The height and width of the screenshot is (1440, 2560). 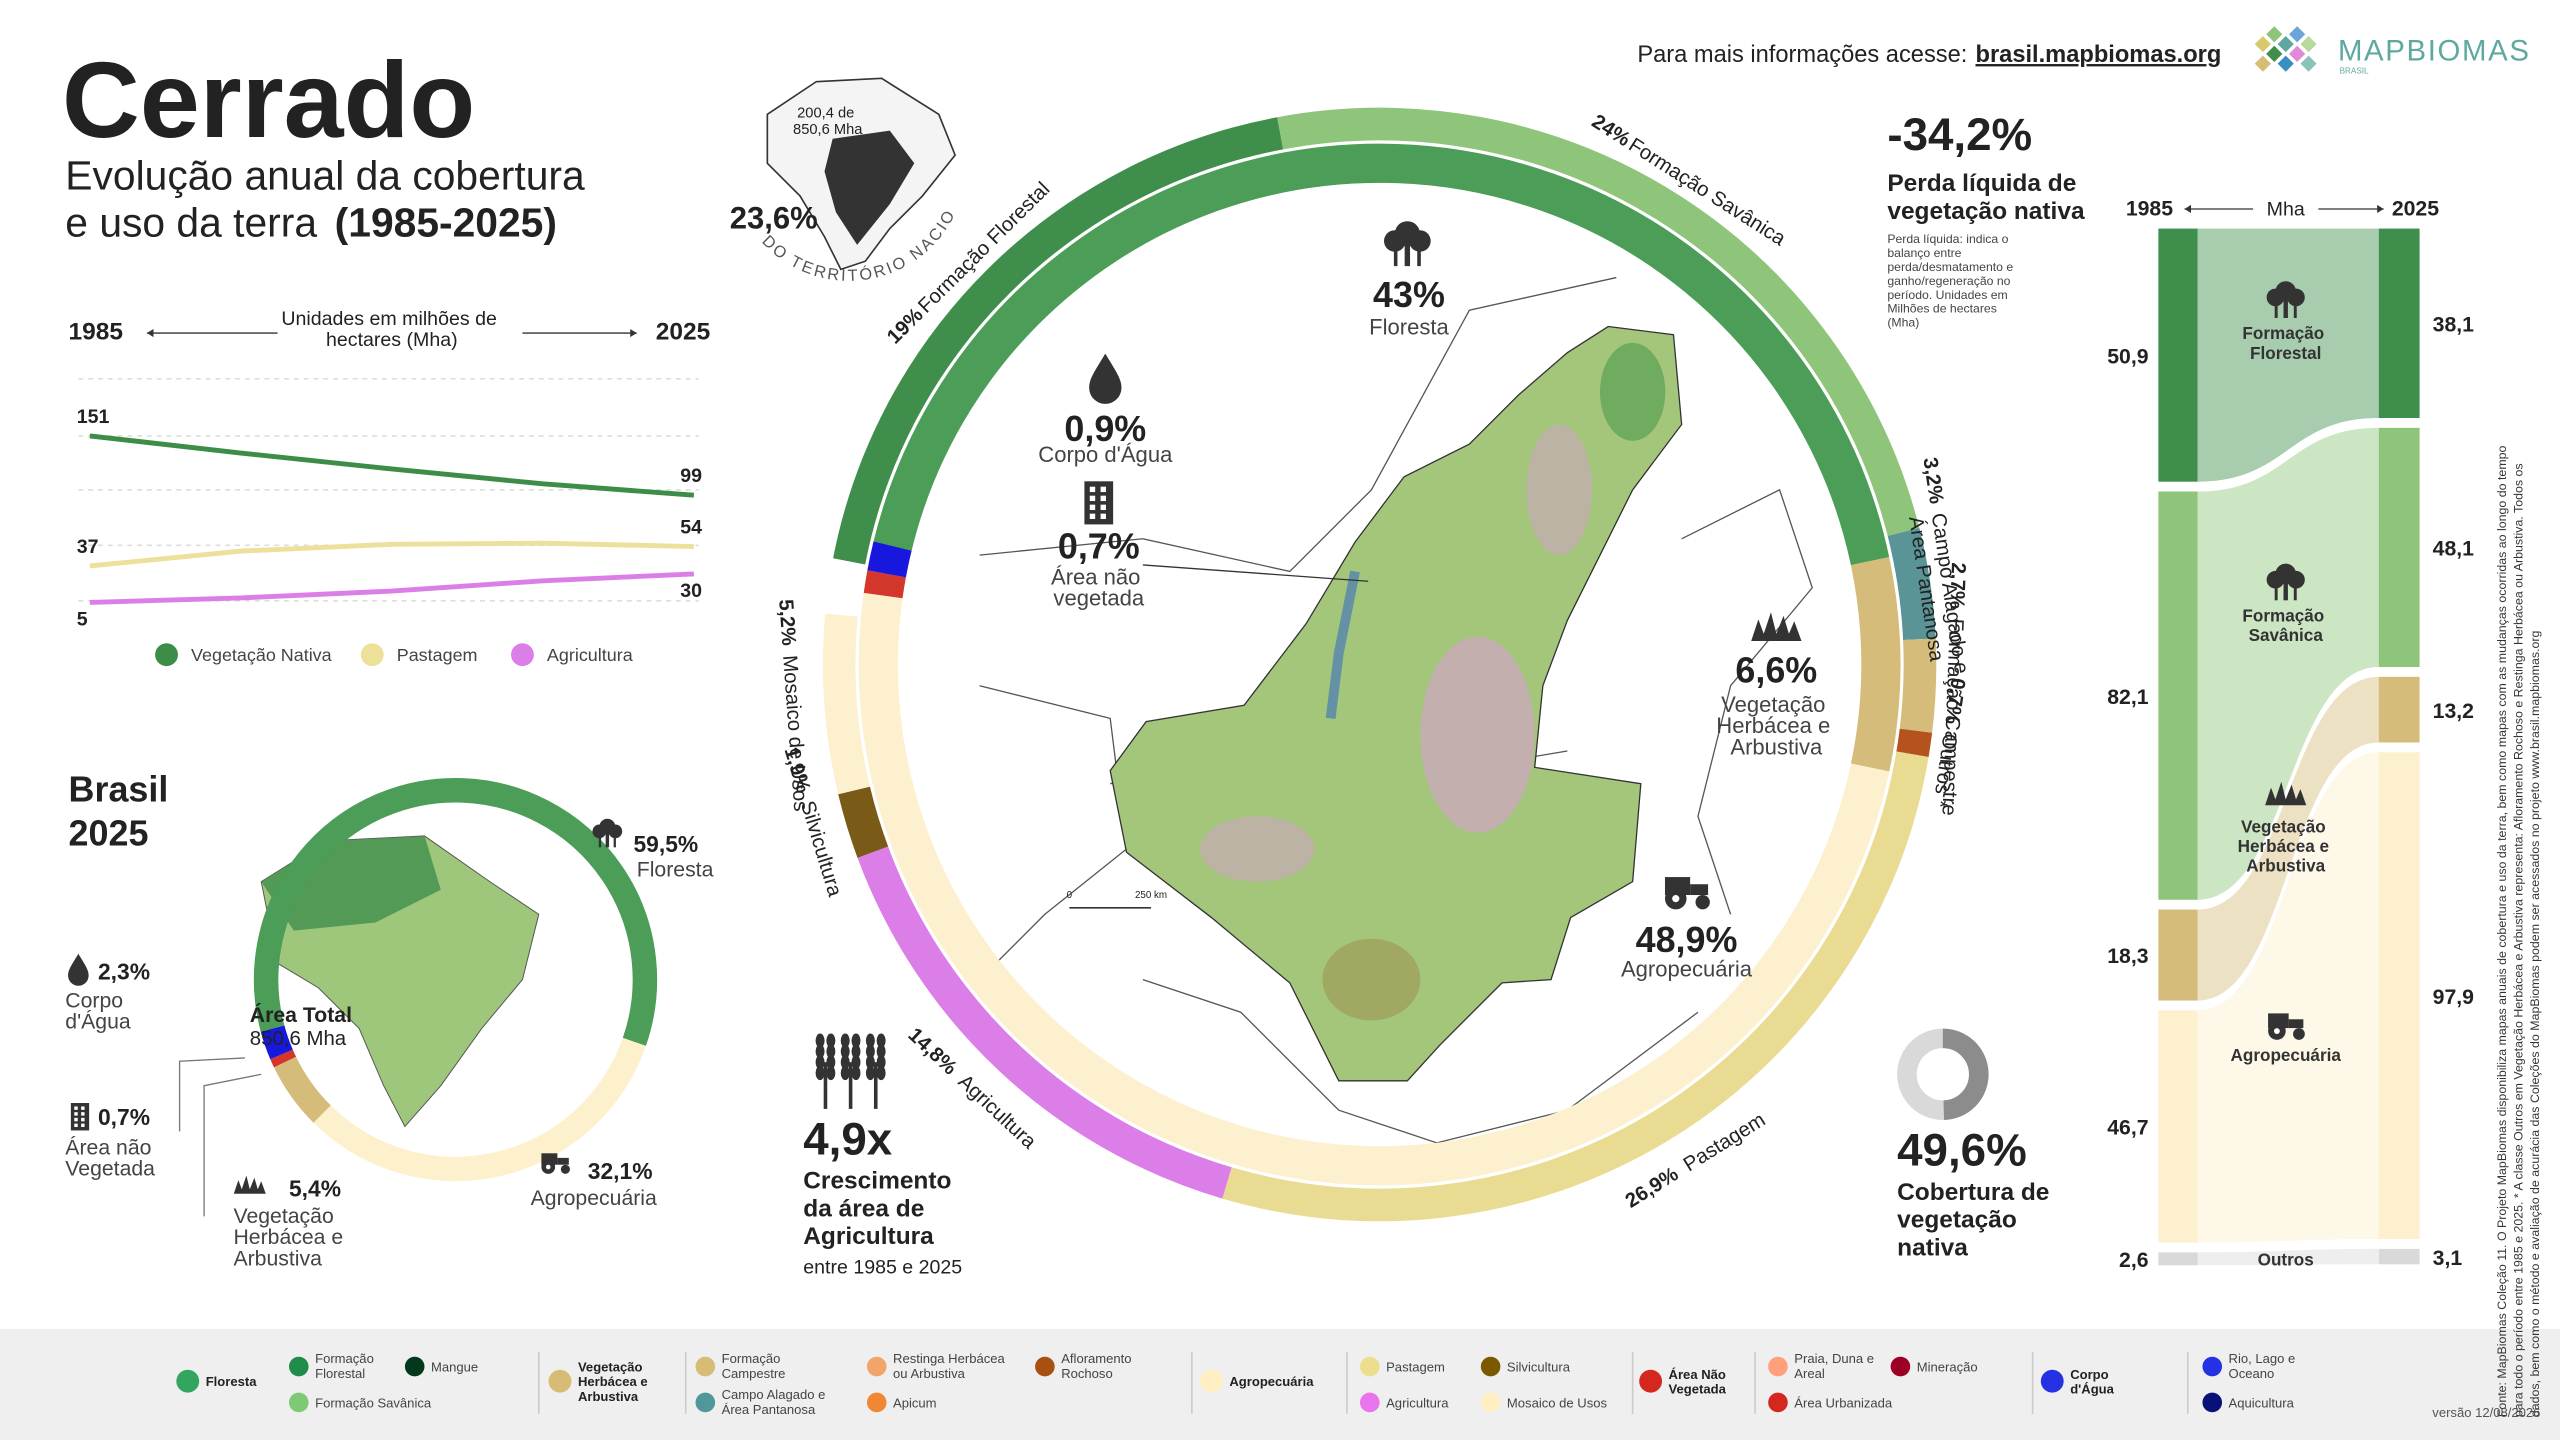 I want to click on text-line: período. Unidades em, so click(x=1949, y=295).